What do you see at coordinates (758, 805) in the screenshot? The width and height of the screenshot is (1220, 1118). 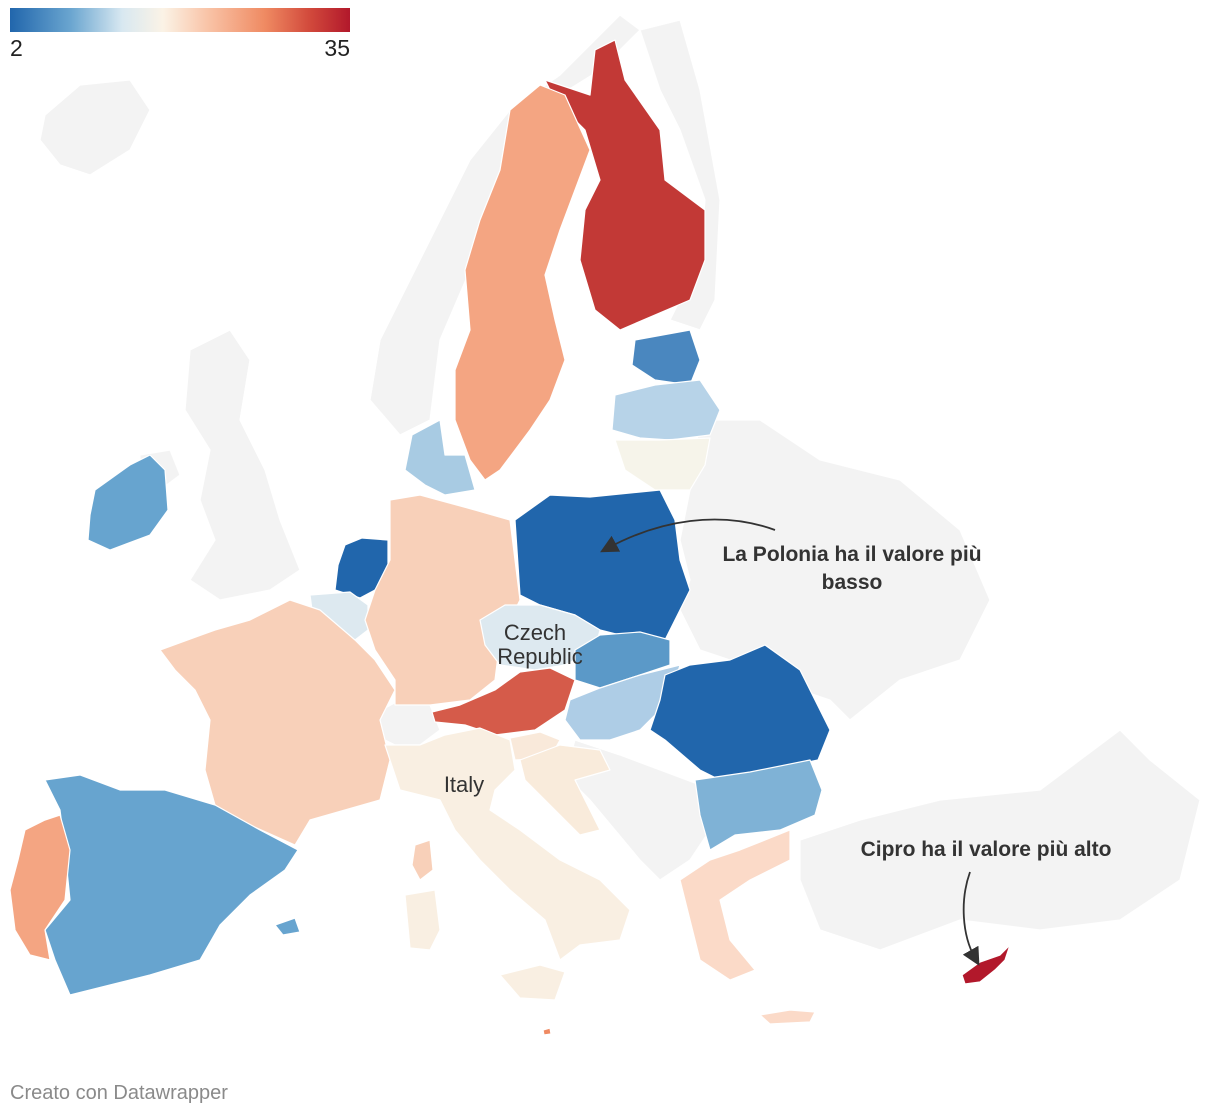 I see `country-bulgaria` at bounding box center [758, 805].